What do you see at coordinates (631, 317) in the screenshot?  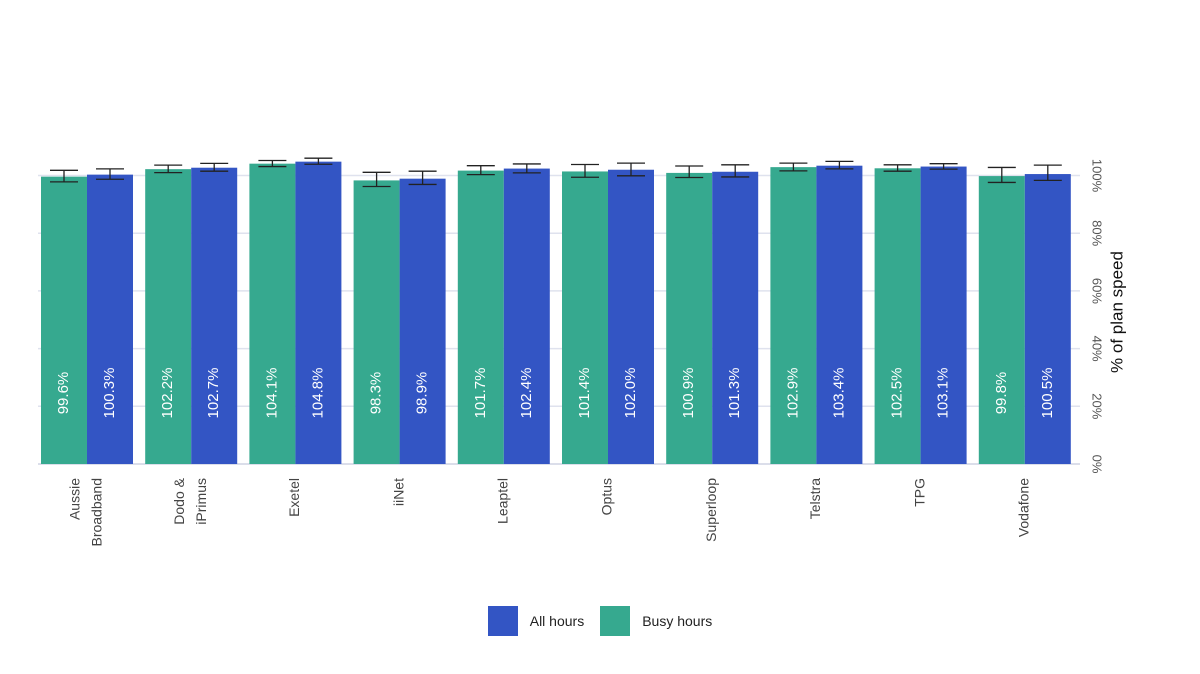 I see `bar-all-hours-optus` at bounding box center [631, 317].